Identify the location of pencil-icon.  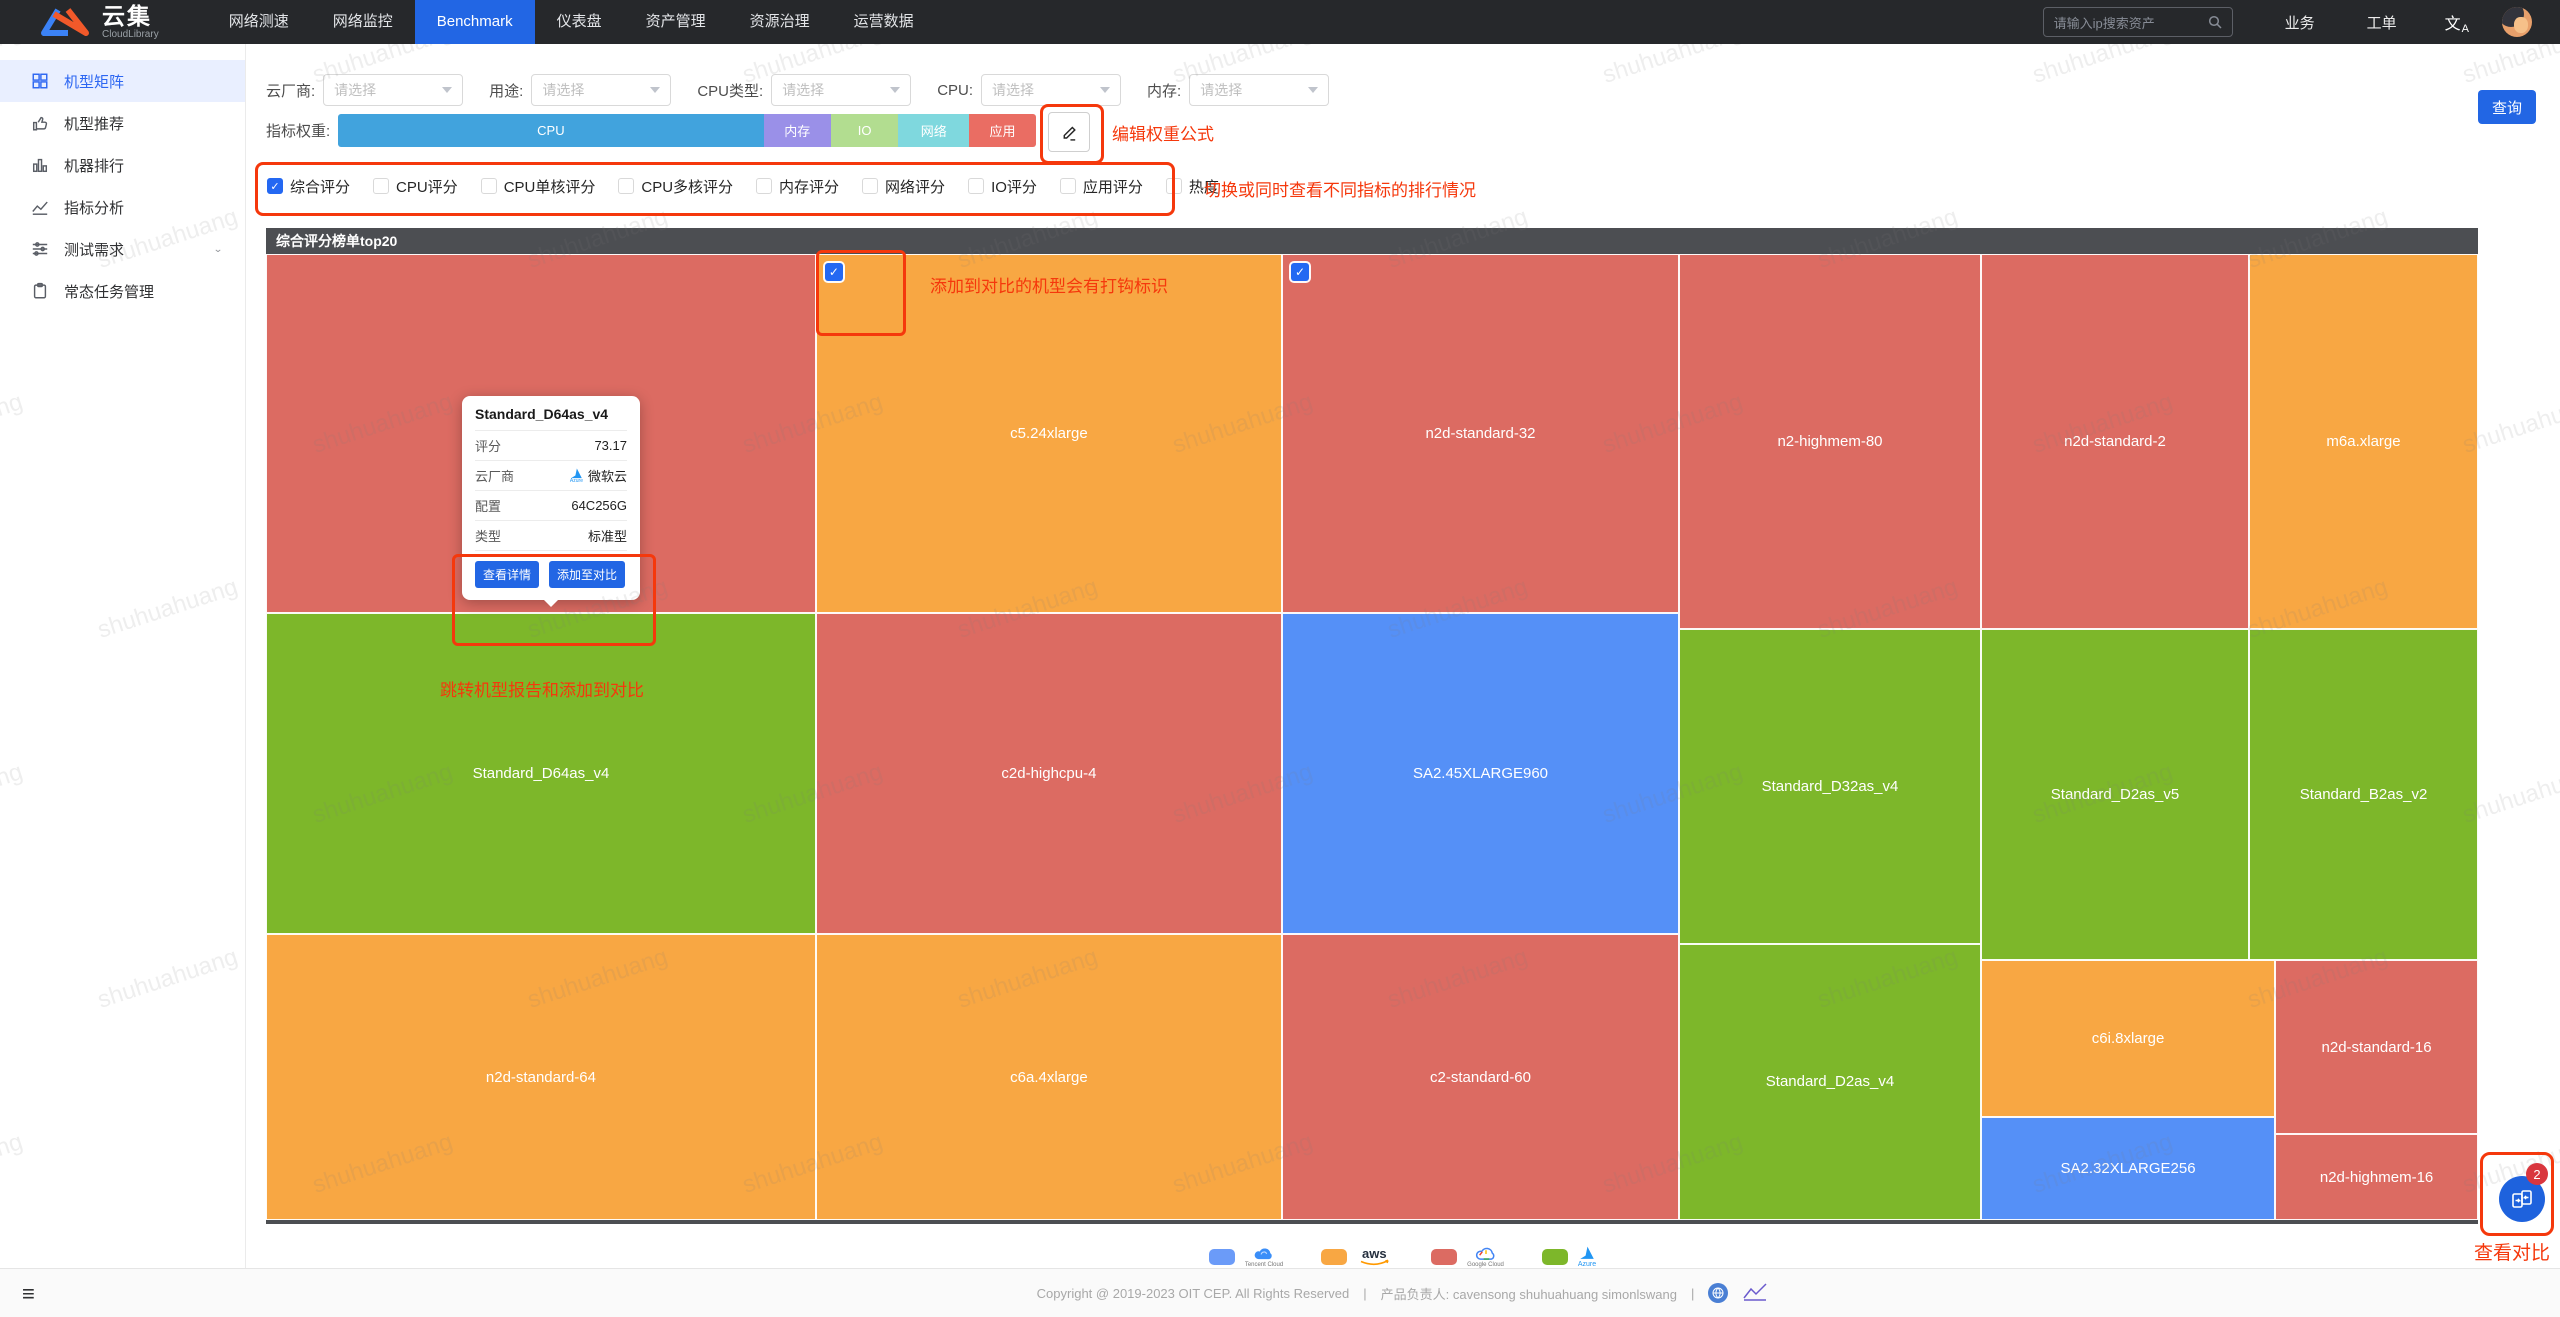
(1069, 133).